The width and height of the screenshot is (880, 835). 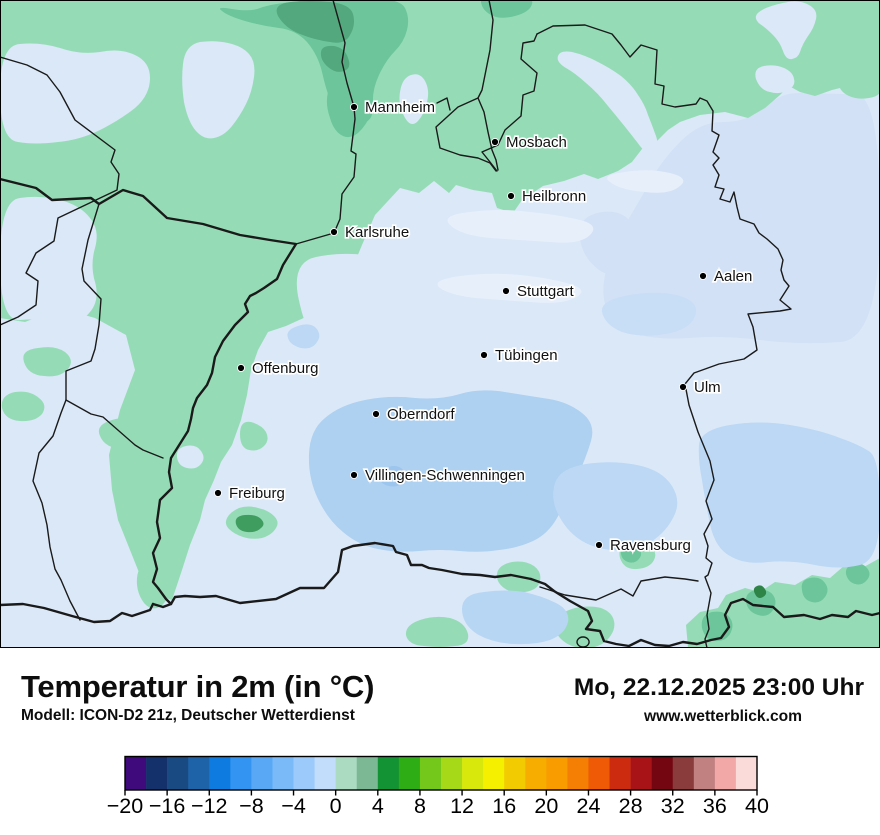 What do you see at coordinates (631, 806) in the screenshot?
I see `svg-text: 28` at bounding box center [631, 806].